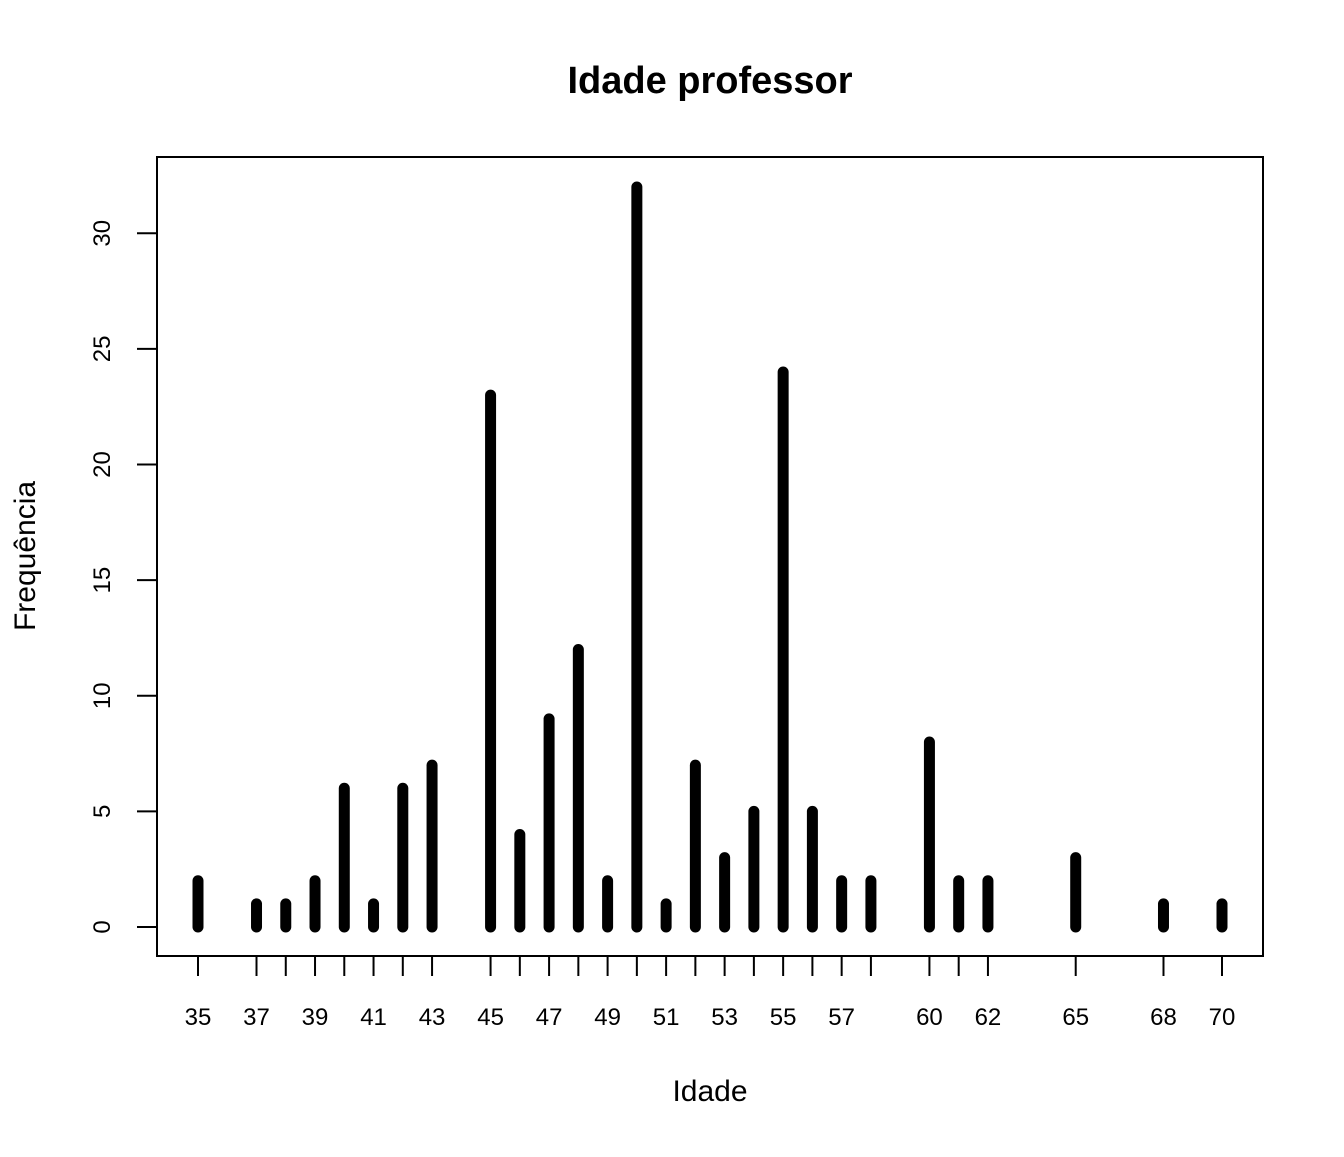 The image size is (1344, 1157). I want to click on x-tick-label-51: 51, so click(666, 1017).